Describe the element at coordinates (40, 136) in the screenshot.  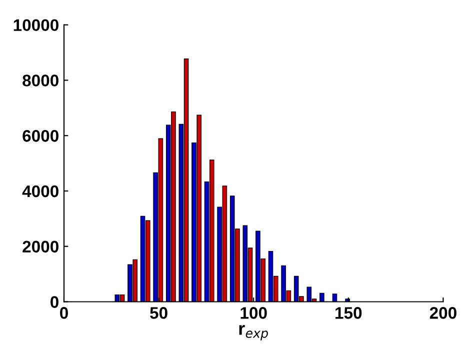
I see `y-tick-label: 6000` at that location.